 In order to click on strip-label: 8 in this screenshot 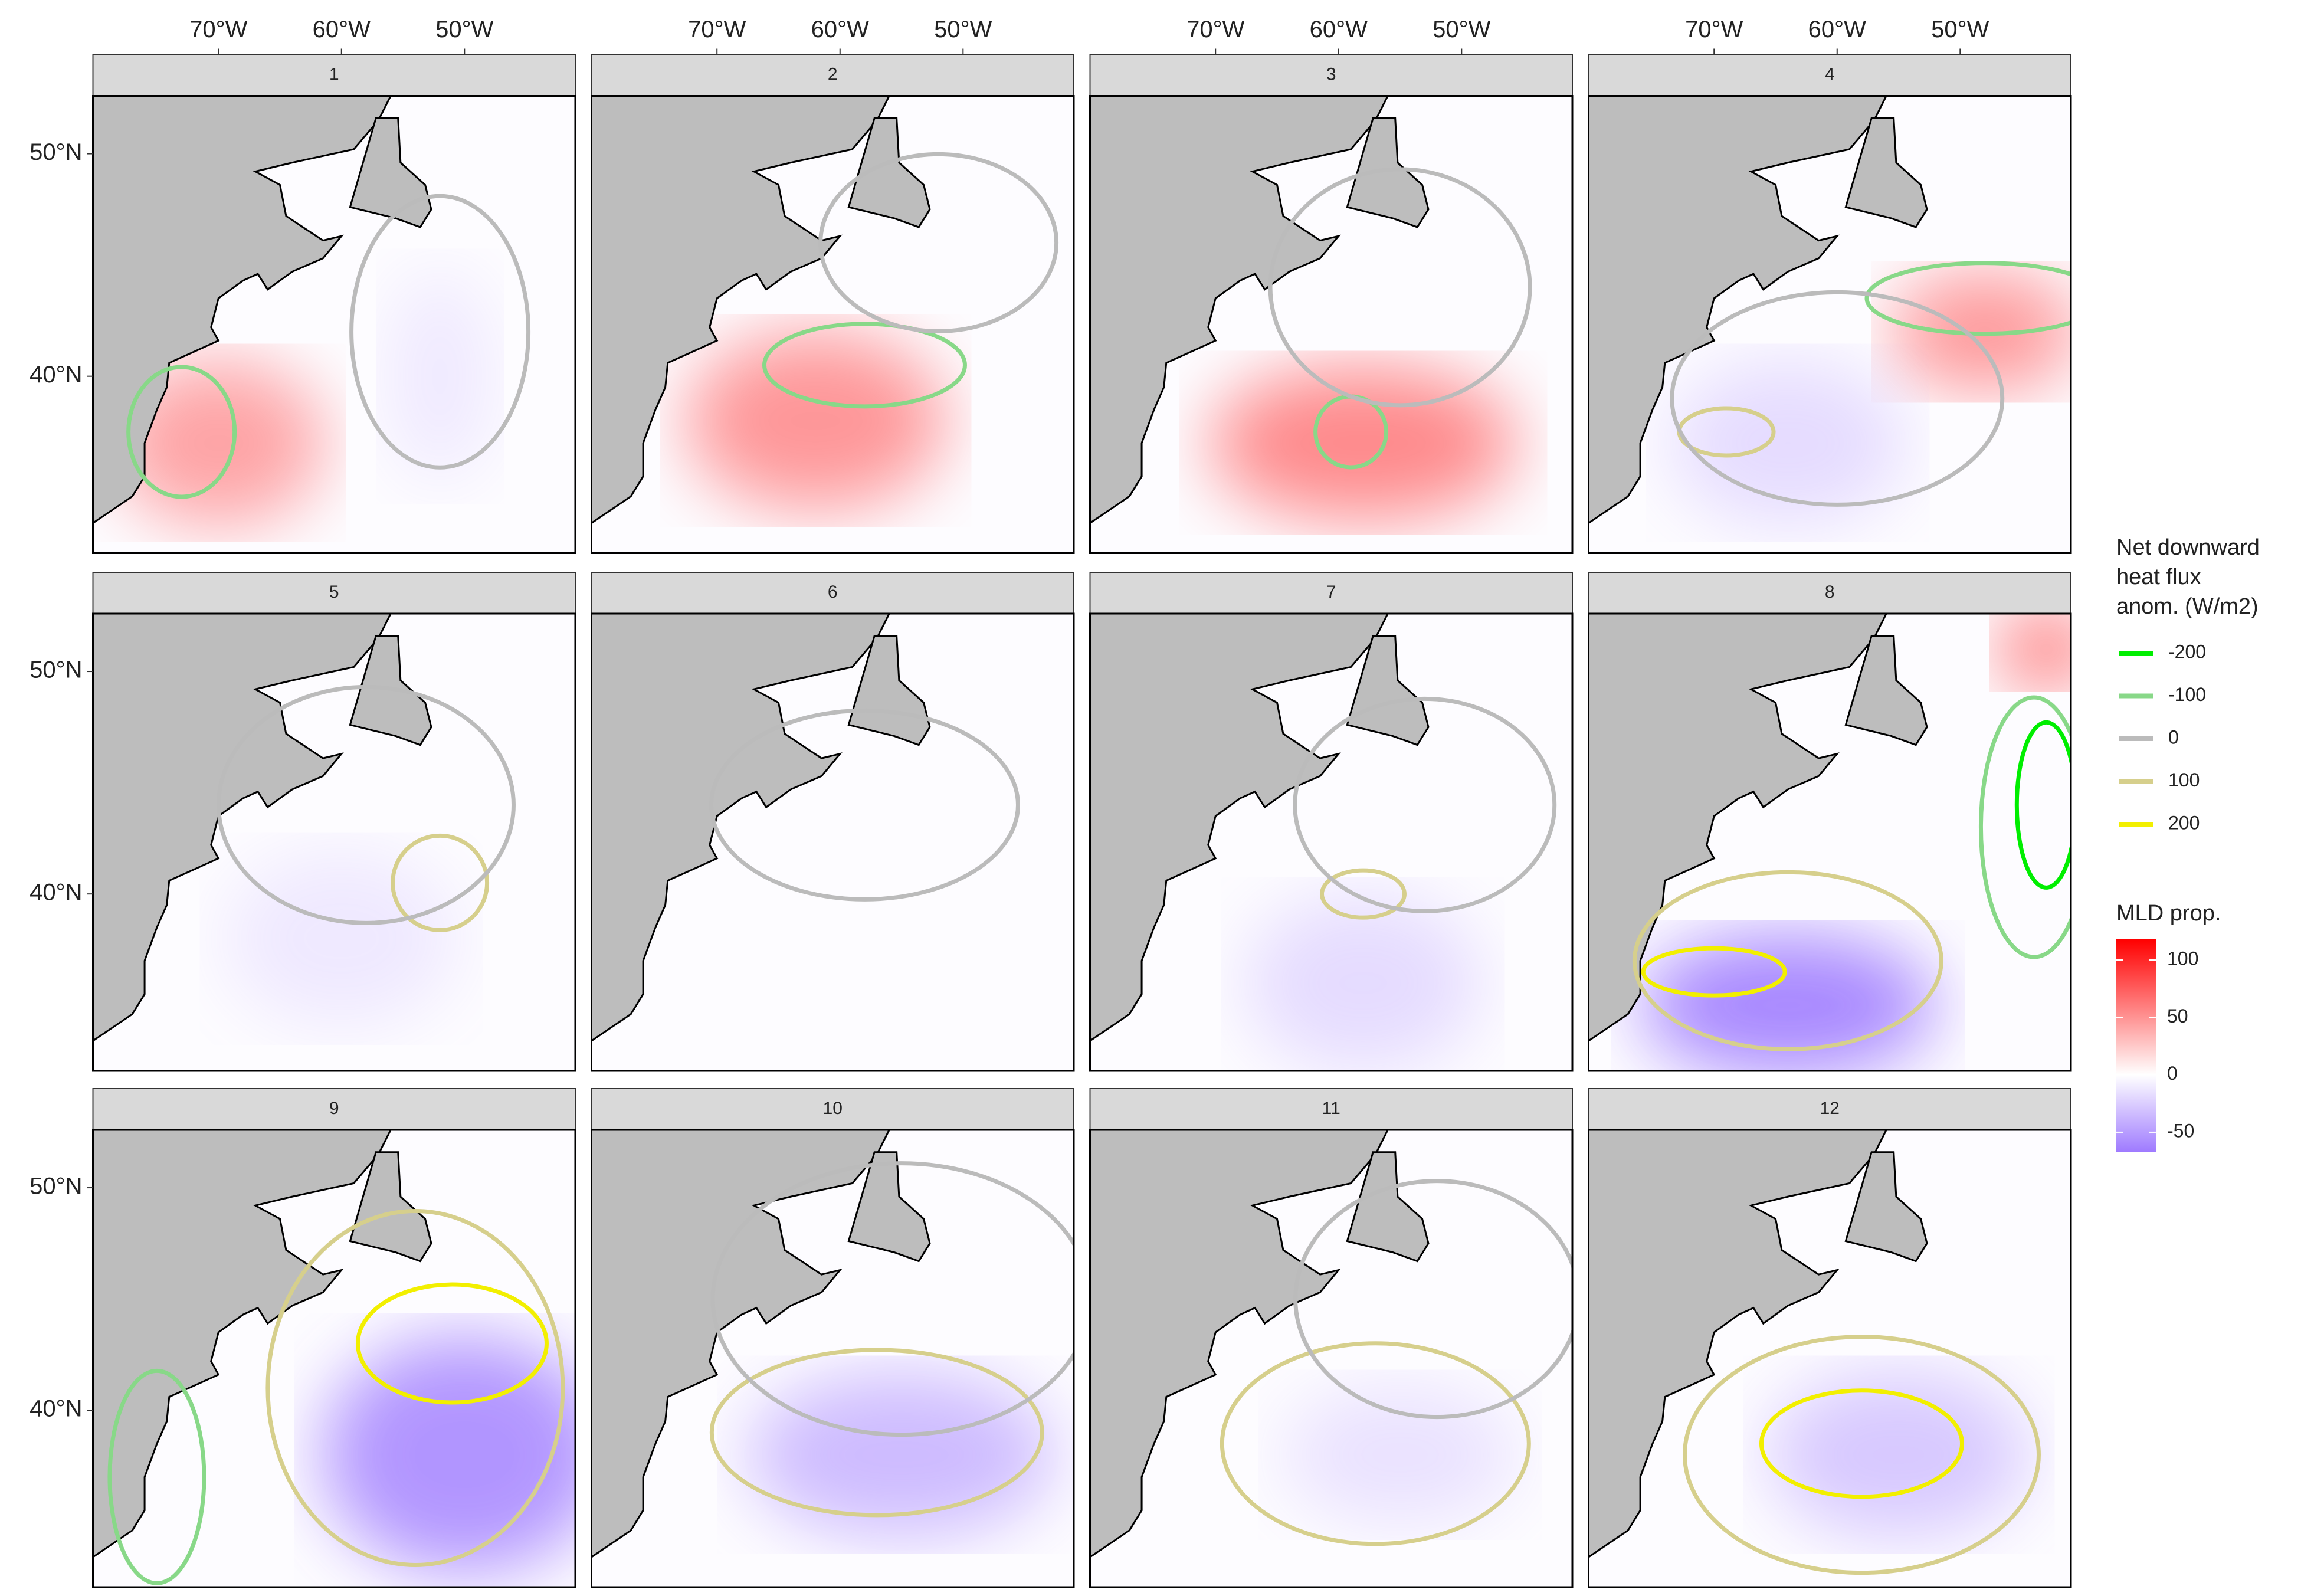, I will do `click(1830, 592)`.